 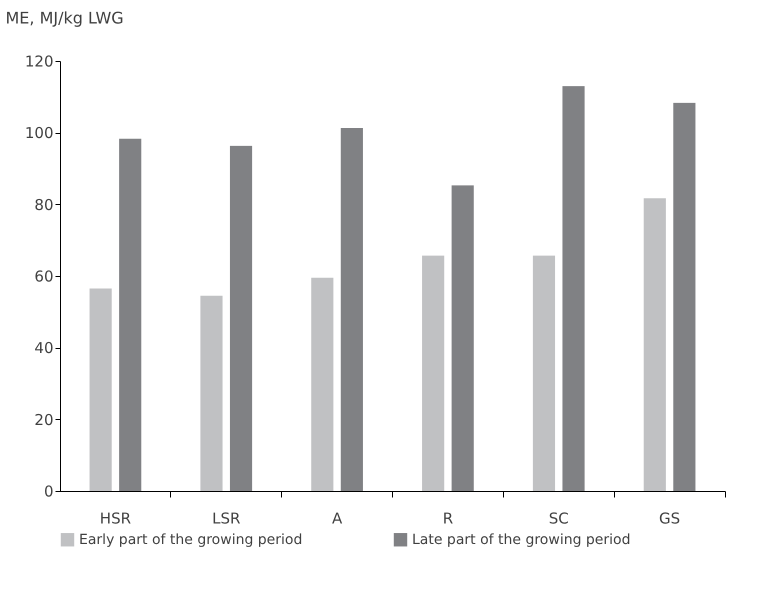 What do you see at coordinates (39, 133) in the screenshot?
I see `y-tick-label: 100` at bounding box center [39, 133].